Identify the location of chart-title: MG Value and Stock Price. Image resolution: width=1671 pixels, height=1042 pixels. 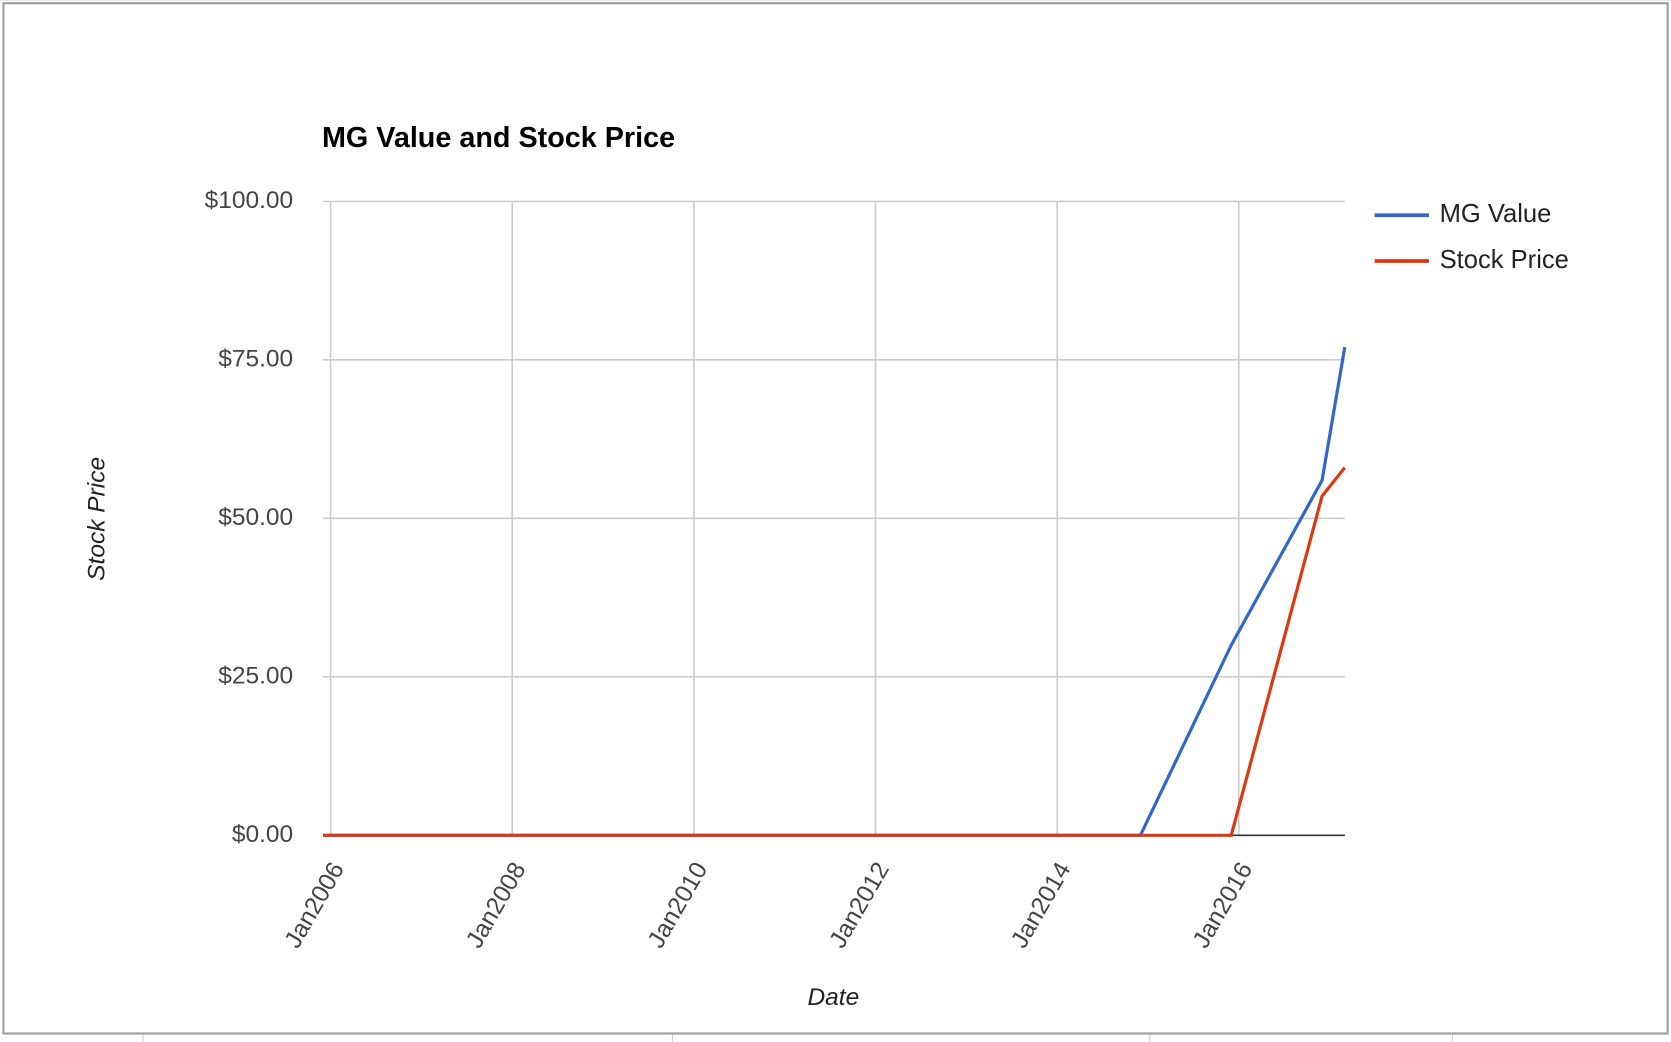
(498, 138).